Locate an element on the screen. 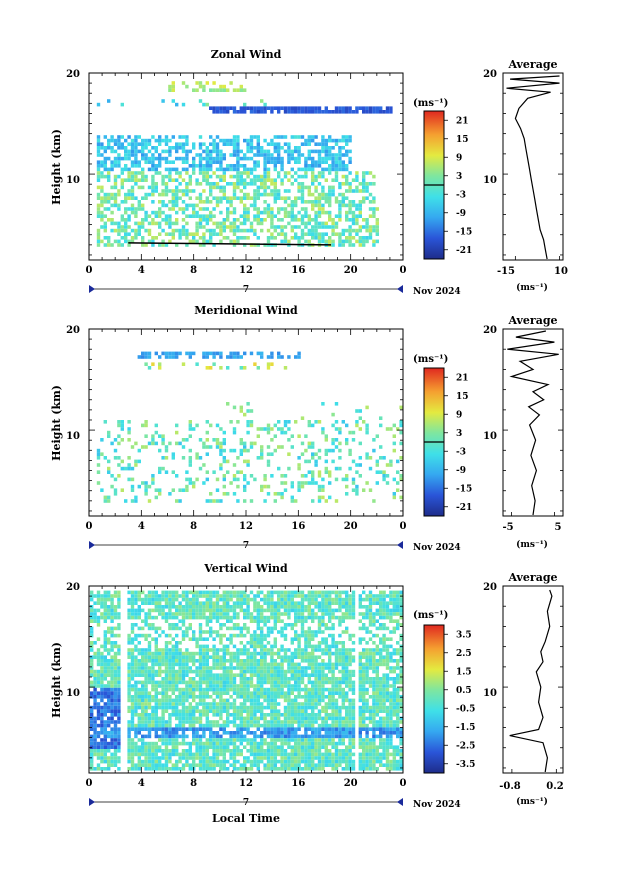 This screenshot has width=619, height=873. vertical-title: Vertical Wind is located at coordinates (245, 568).